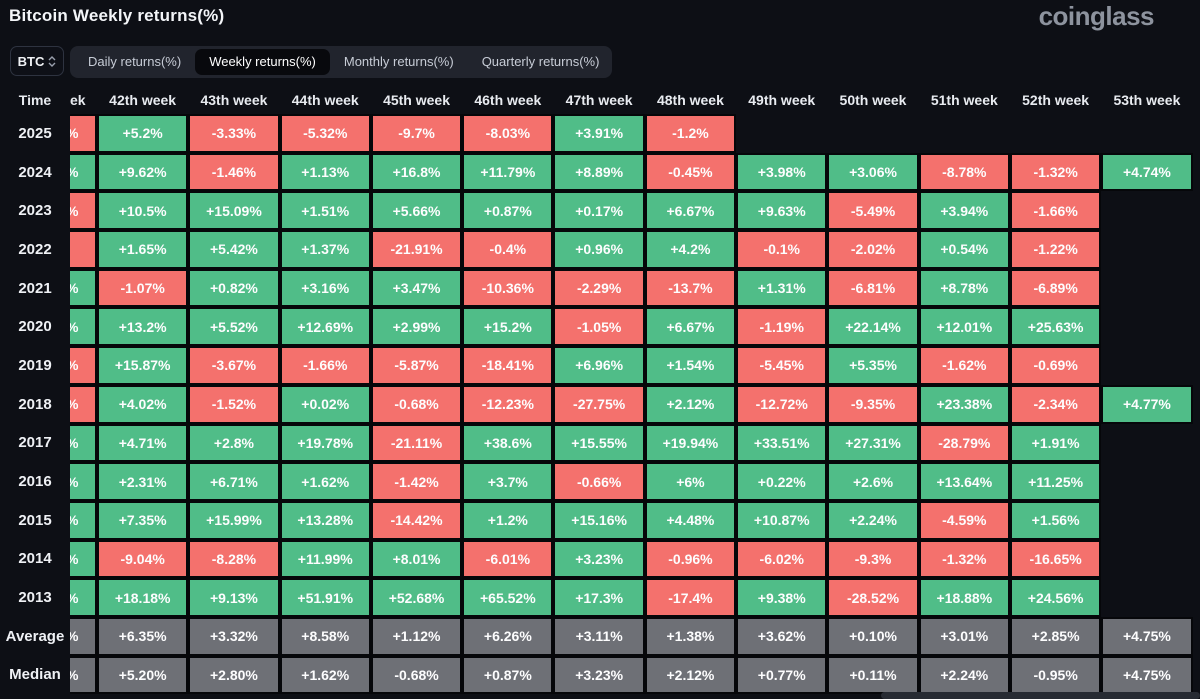 This screenshot has width=1200, height=699. Describe the element at coordinates (690, 404) in the screenshot. I see `return-cell: +2.12%` at that location.